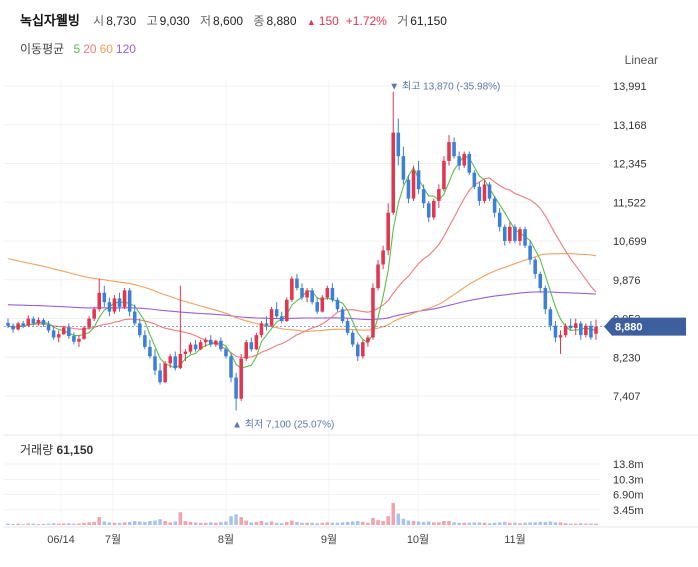 The height and width of the screenshot is (567, 698). What do you see at coordinates (206, 21) in the screenshot?
I see `low-label: 저` at bounding box center [206, 21].